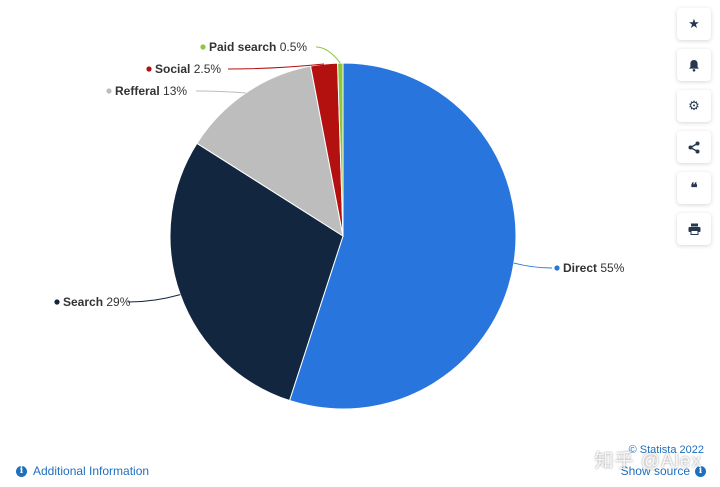 The image size is (720, 487). Describe the element at coordinates (694, 147) in the screenshot. I see `share-icon` at that location.